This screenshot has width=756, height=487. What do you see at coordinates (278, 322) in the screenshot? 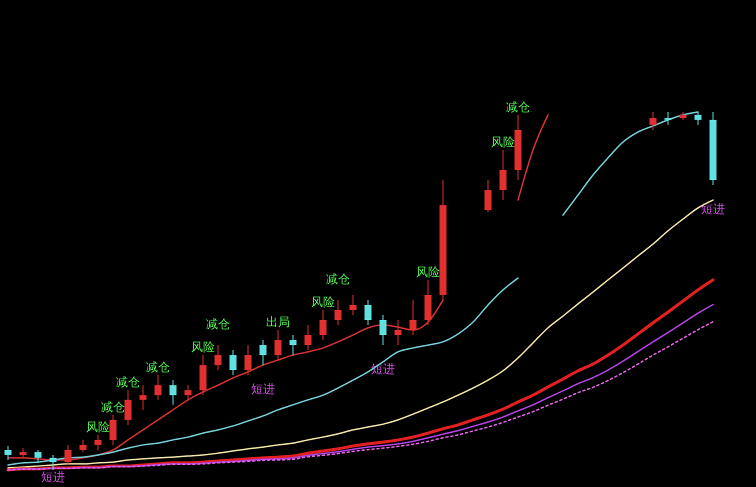
I see `text: 出局` at bounding box center [278, 322].